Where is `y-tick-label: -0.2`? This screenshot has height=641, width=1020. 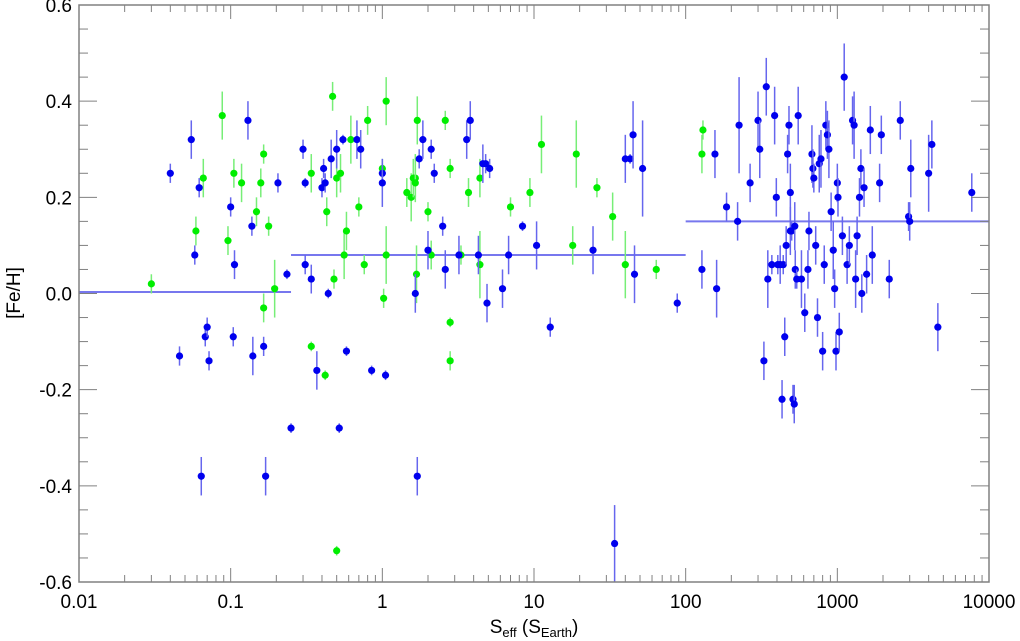 y-tick-label: -0.2 is located at coordinates (55, 391).